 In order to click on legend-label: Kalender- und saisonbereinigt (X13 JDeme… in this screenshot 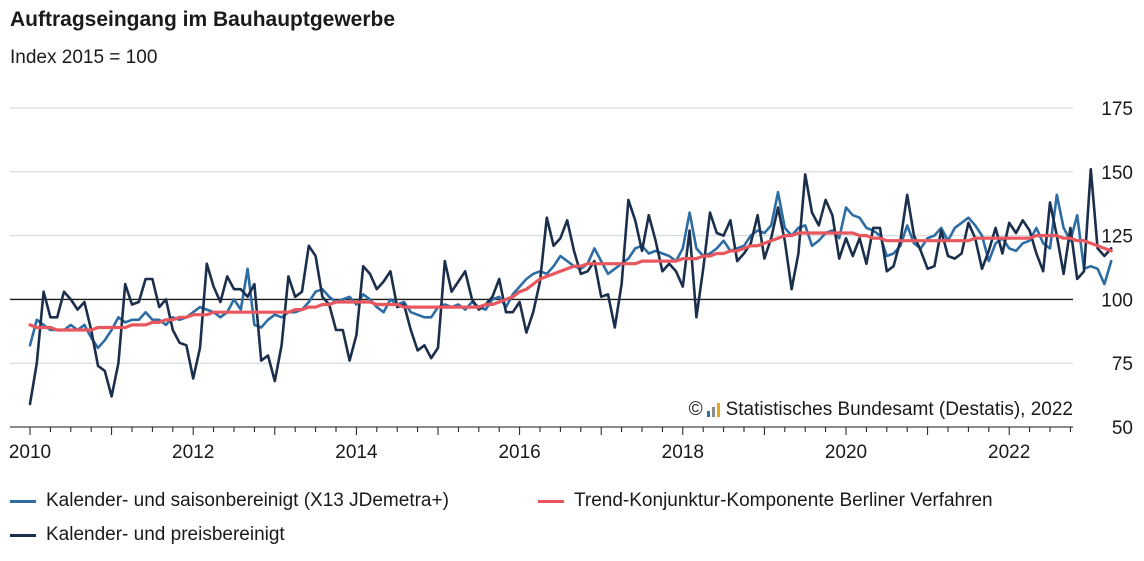, I will do `click(247, 500)`.